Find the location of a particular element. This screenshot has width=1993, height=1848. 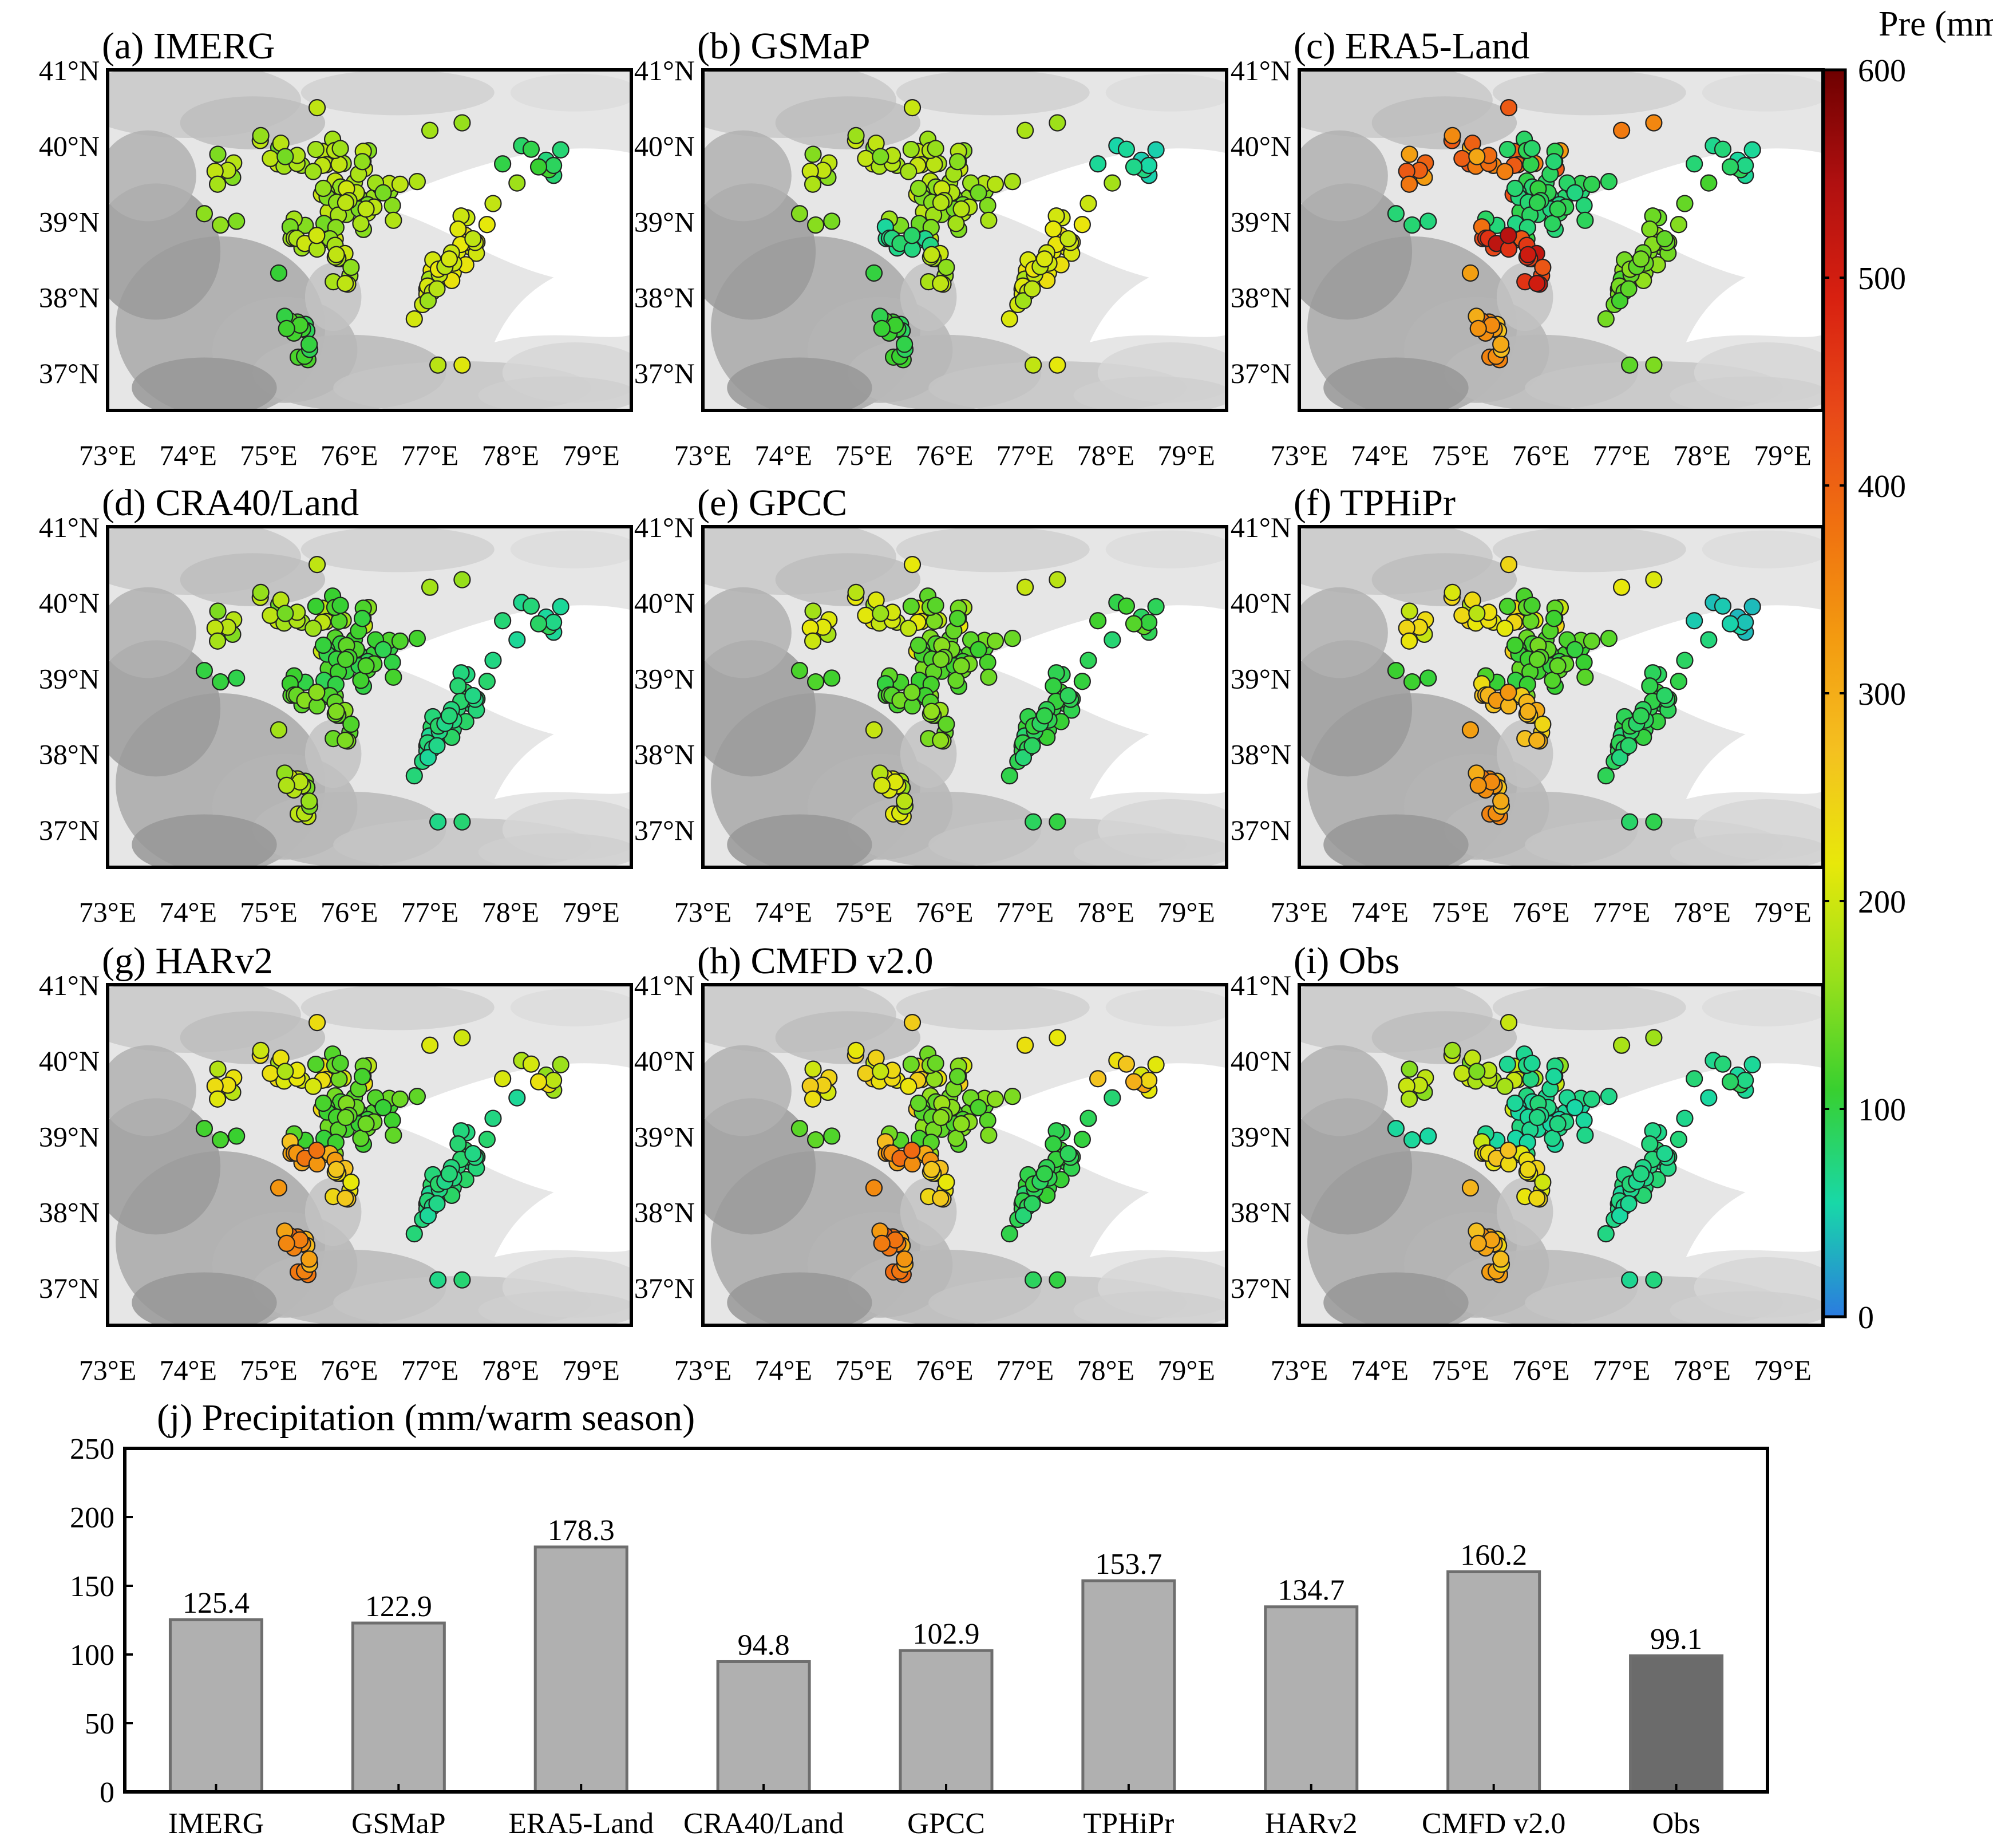

map-panel-title: (h) CMFD v2.0 is located at coordinates (815, 961).